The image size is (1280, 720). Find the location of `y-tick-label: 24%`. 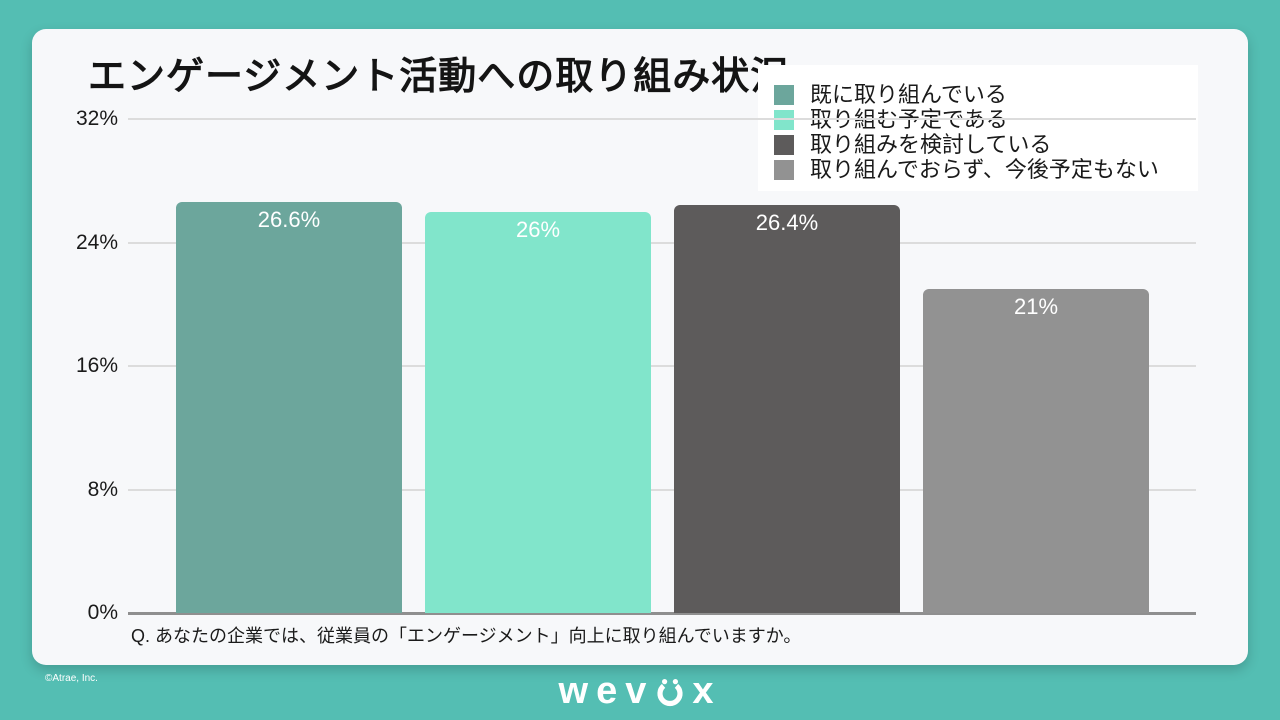

y-tick-label: 24% is located at coordinates (96, 242).